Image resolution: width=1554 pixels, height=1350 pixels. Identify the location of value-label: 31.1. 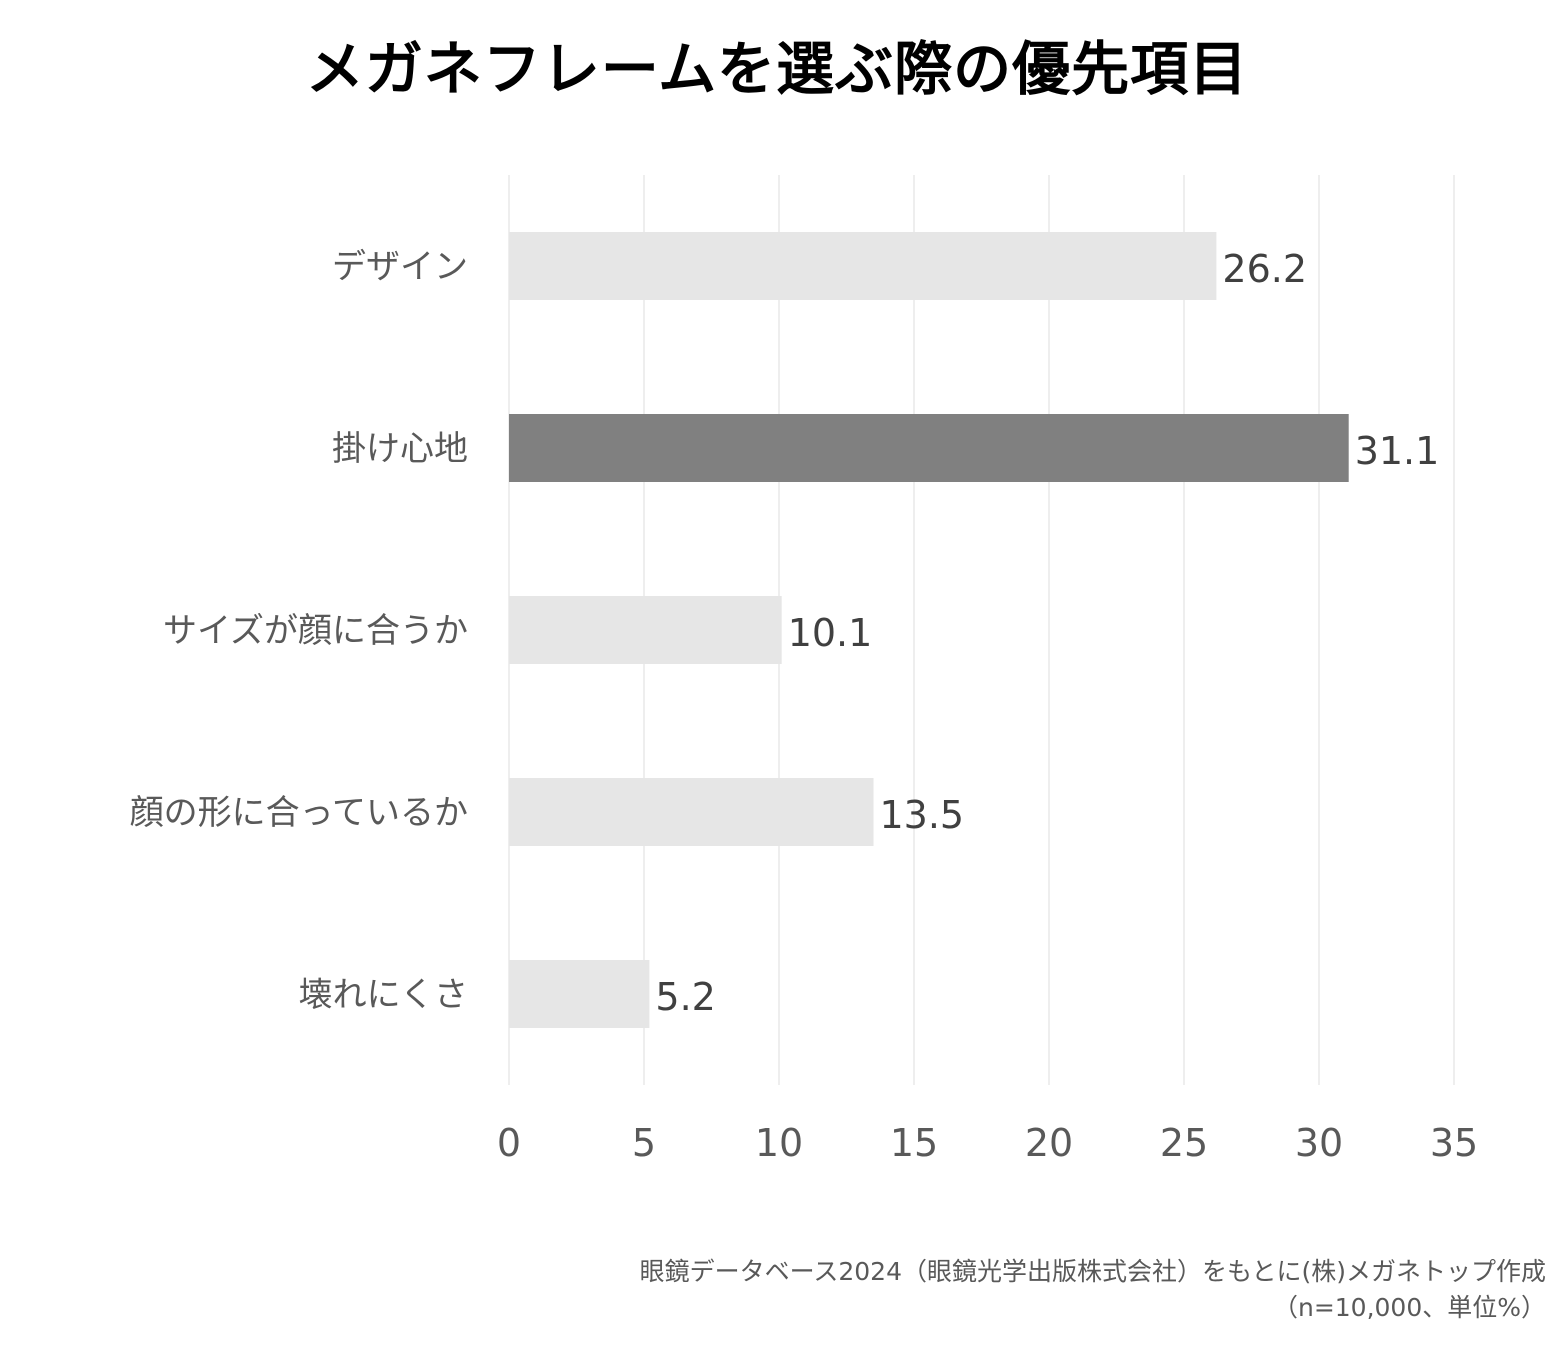
(1397, 451).